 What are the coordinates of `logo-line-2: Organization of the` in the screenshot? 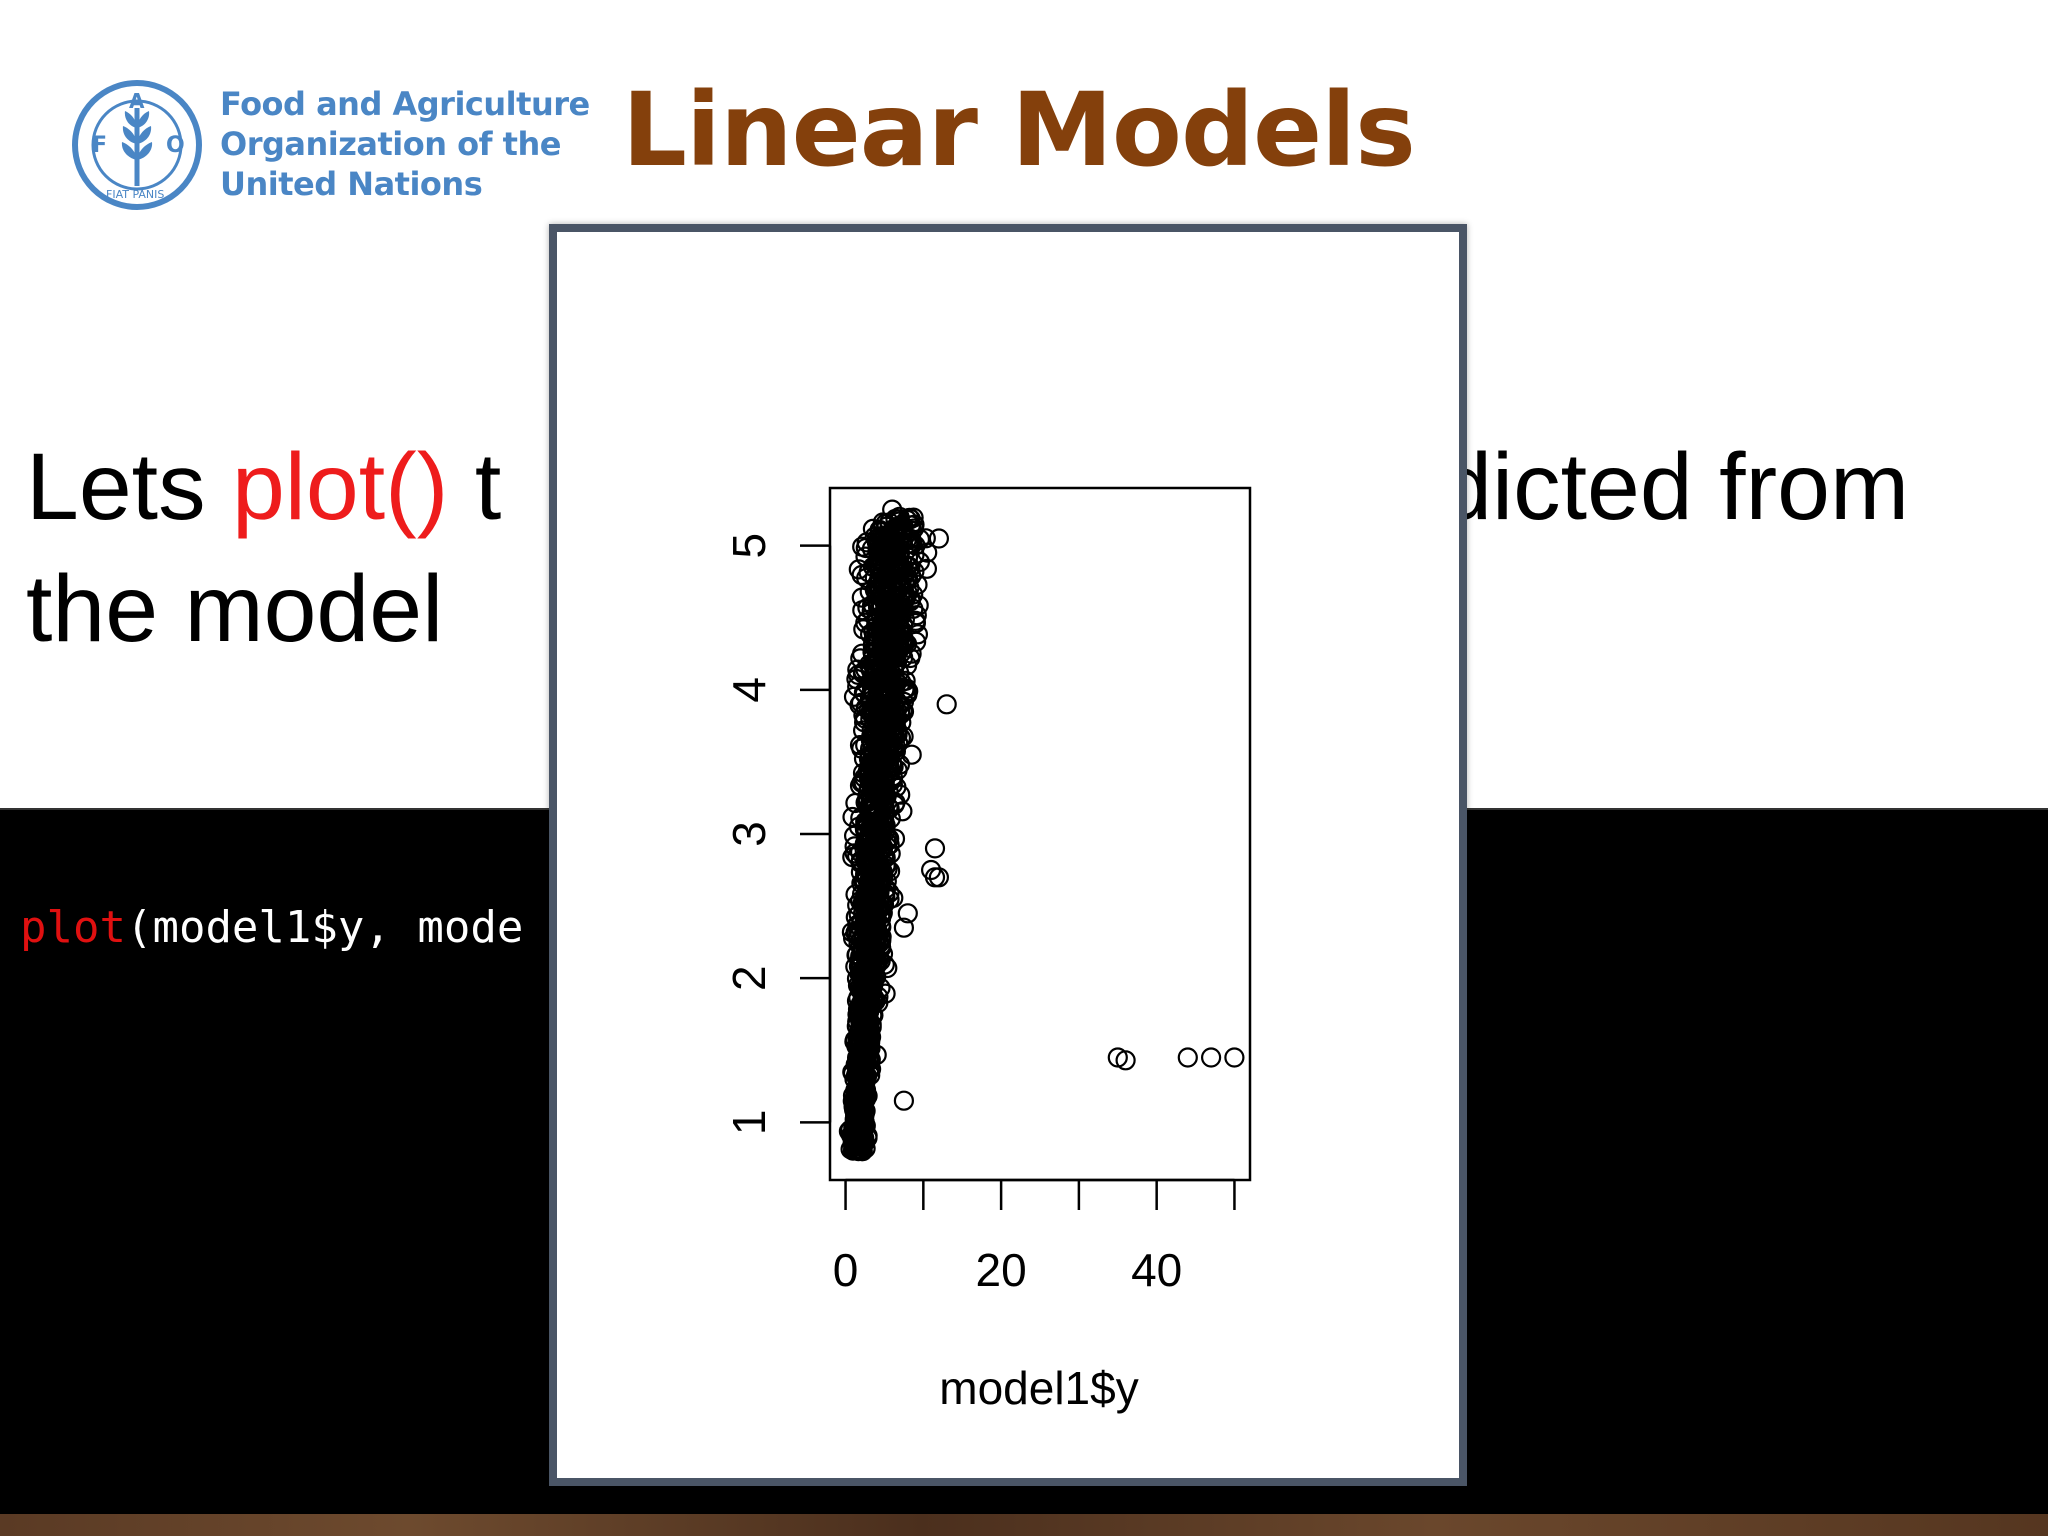 It's located at (390, 144).